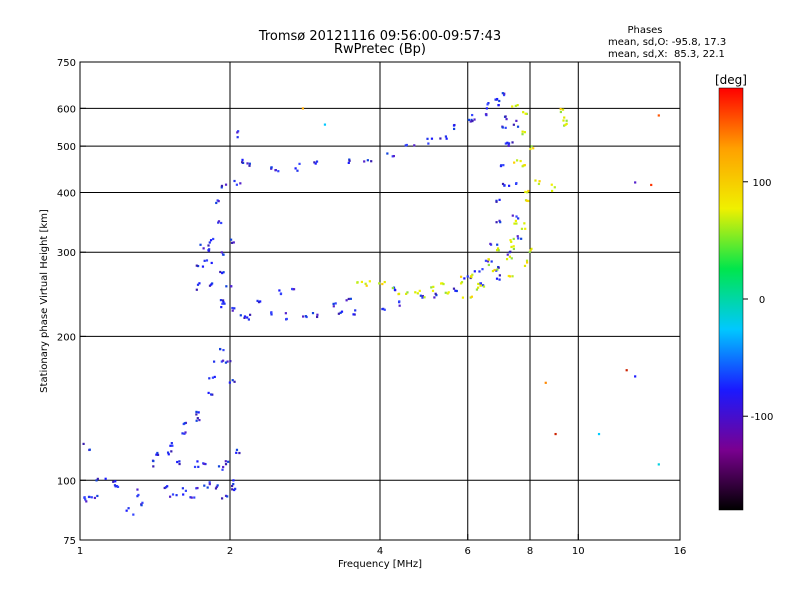  What do you see at coordinates (66, 481) in the screenshot?
I see `y-tick-label: 100` at bounding box center [66, 481].